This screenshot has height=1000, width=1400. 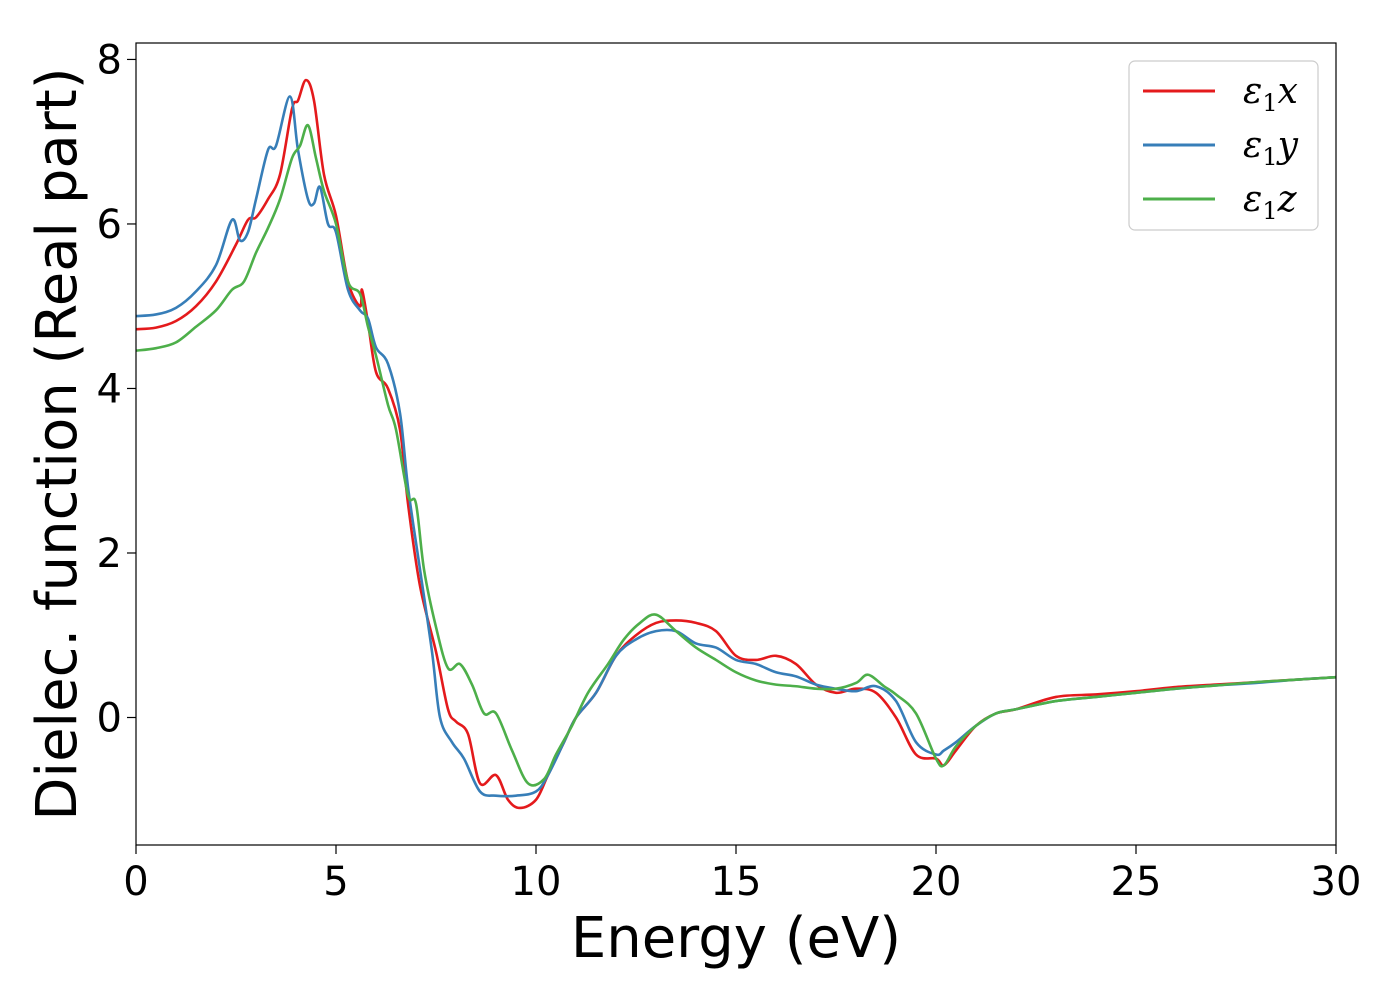 What do you see at coordinates (57, 443) in the screenshot?
I see `y-axis-title: Dielec. function (Real part)` at bounding box center [57, 443].